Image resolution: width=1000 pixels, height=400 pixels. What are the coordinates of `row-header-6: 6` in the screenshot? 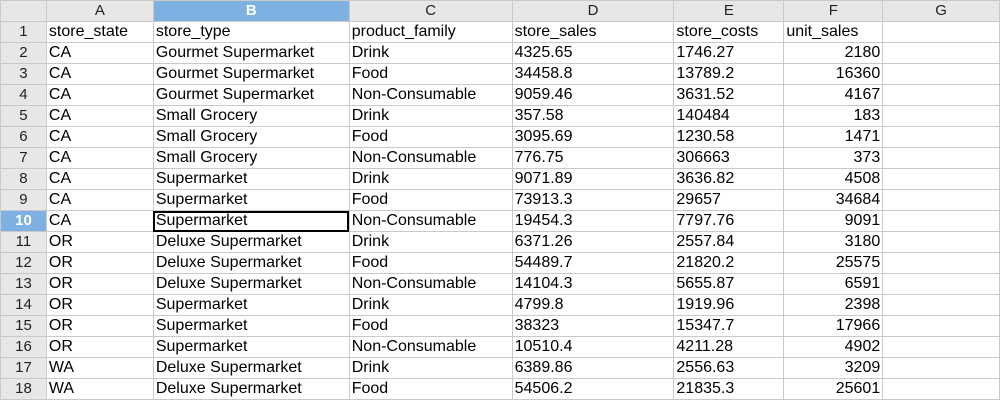 It's located at (23, 137).